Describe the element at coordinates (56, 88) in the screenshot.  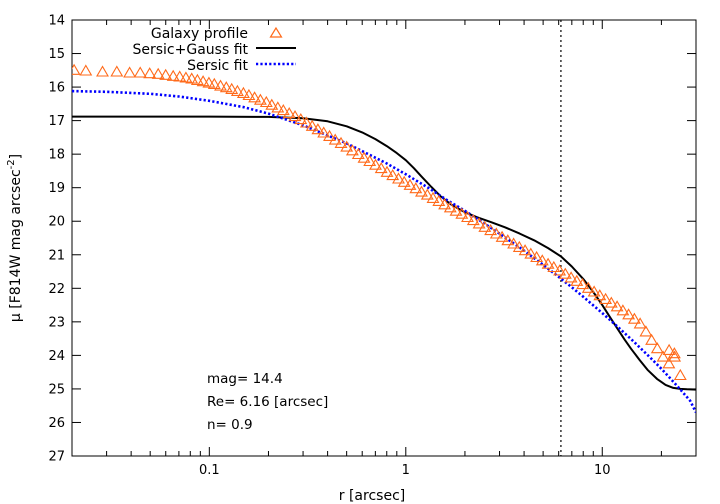
I see `y-tick-label: 16` at that location.